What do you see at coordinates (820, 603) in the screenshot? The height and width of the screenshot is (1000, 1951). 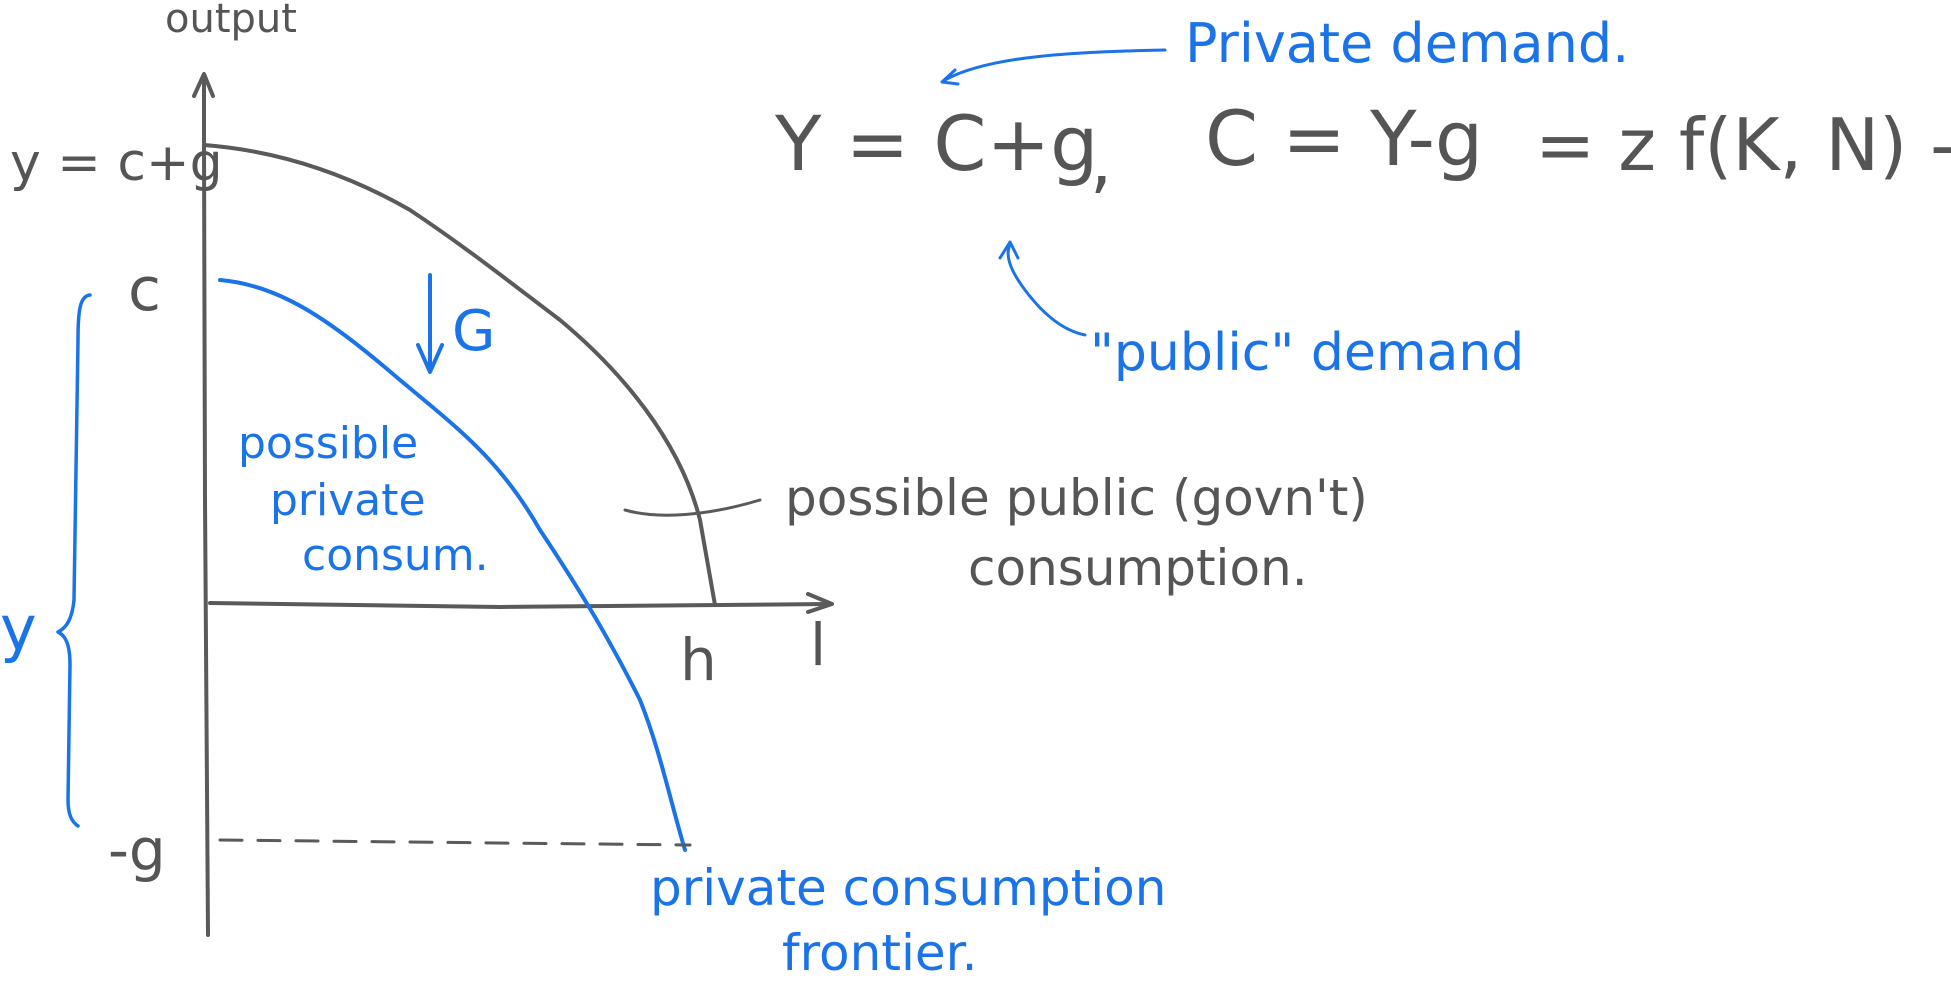 I see `x-axis-arrowhead` at bounding box center [820, 603].